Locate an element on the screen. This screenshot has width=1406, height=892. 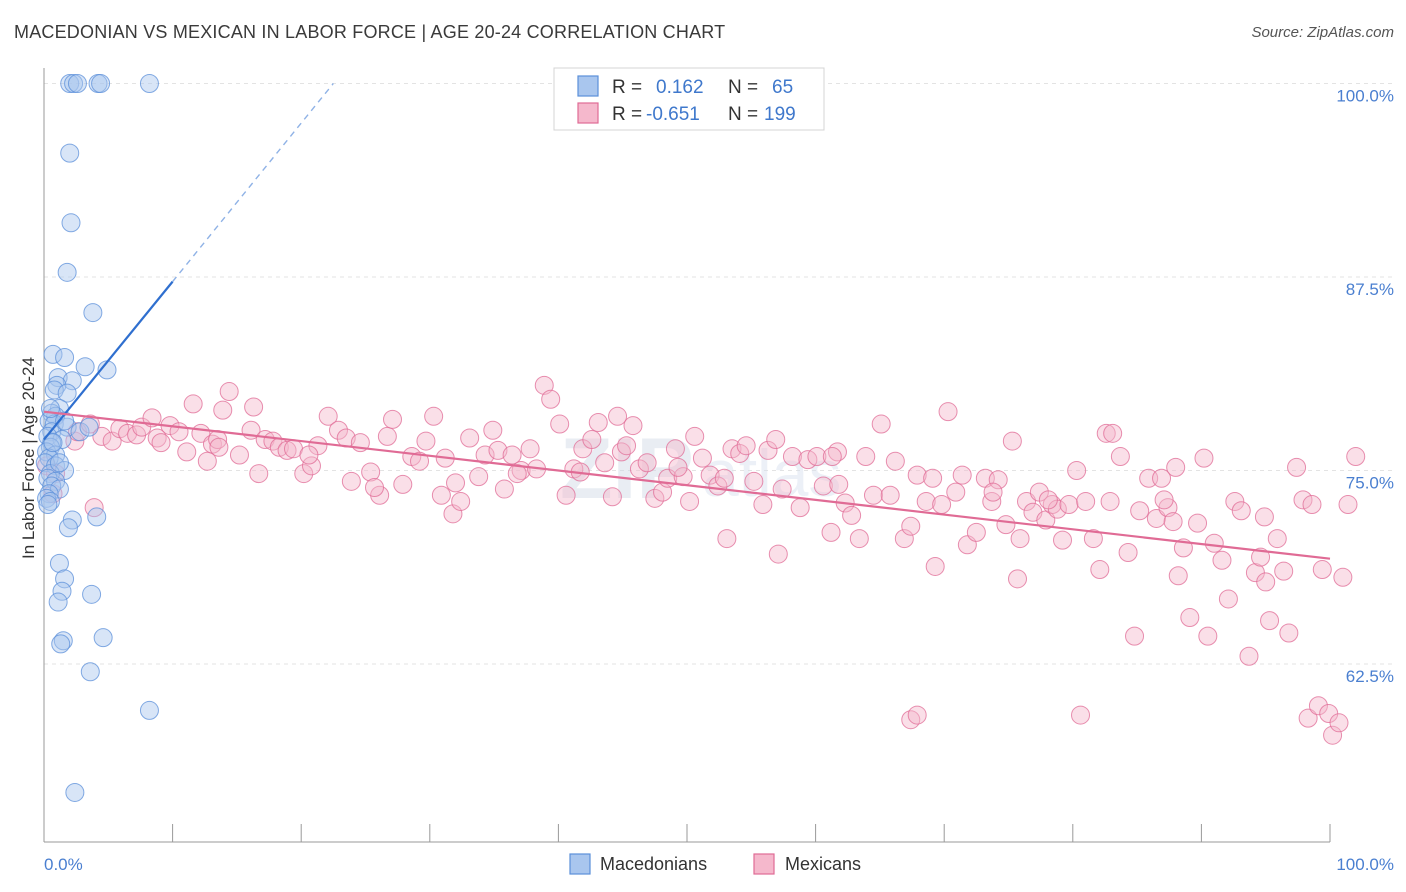
y-tick-labels: 100.0% 87.5% 75.0% 62.5% is located at coordinates (1365, 385).